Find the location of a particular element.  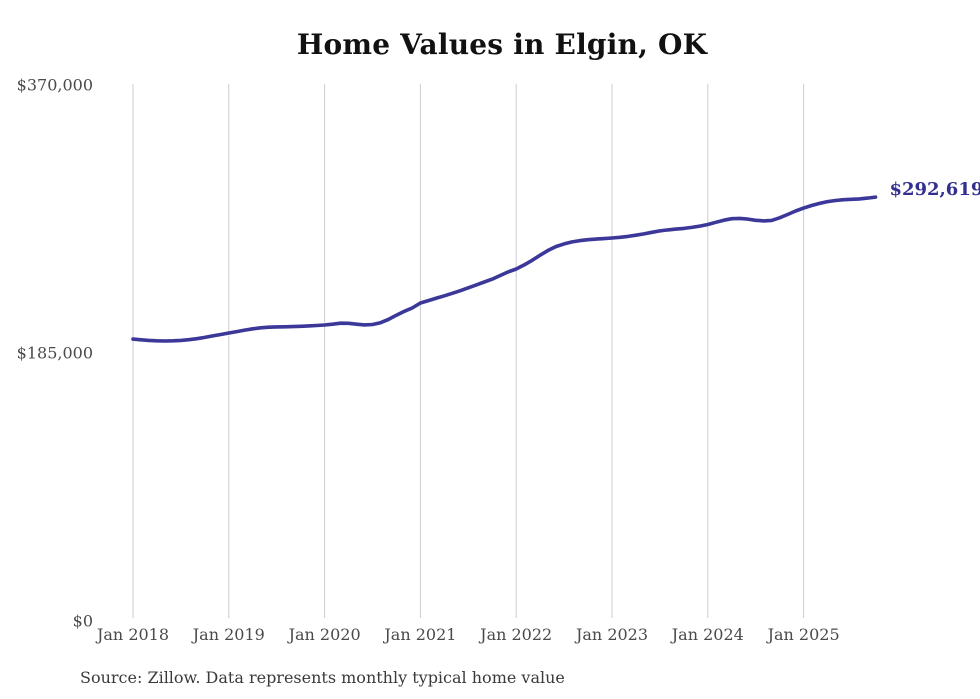

line-end-value-label: $292,619 is located at coordinates (934, 190).